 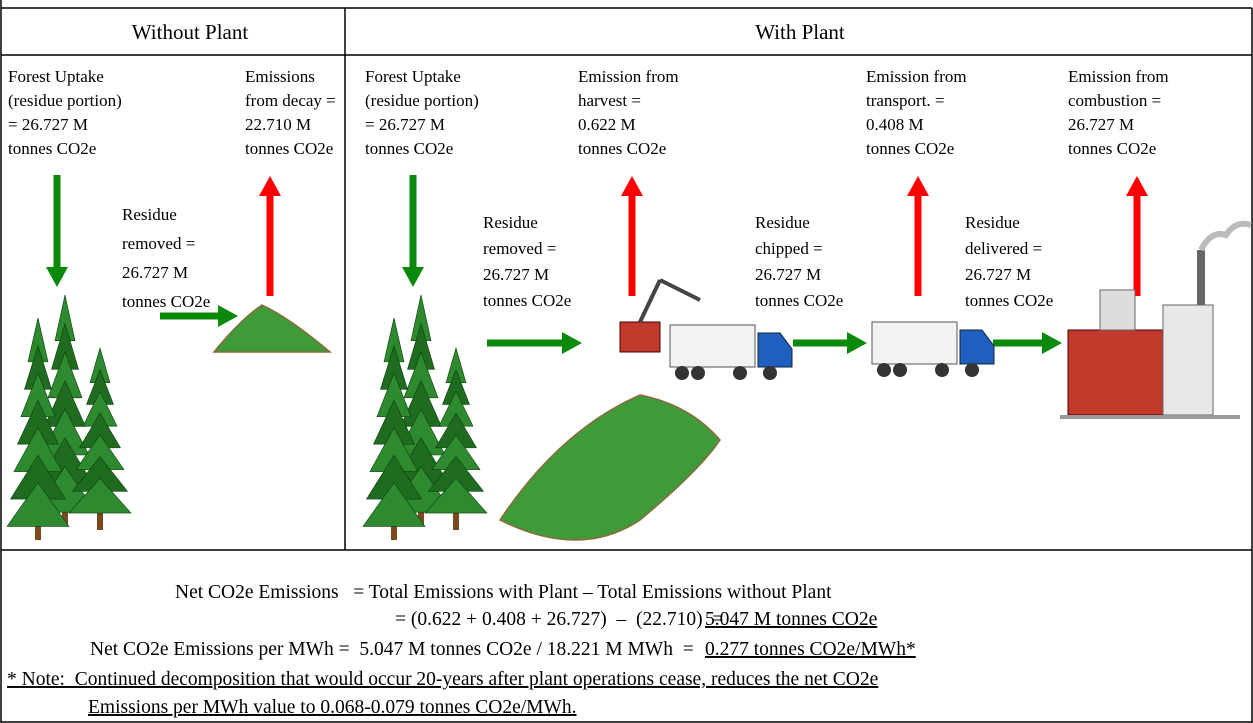 I want to click on equation-result: 0.277 tonnes CO2e/MWh*, so click(x=810, y=649).